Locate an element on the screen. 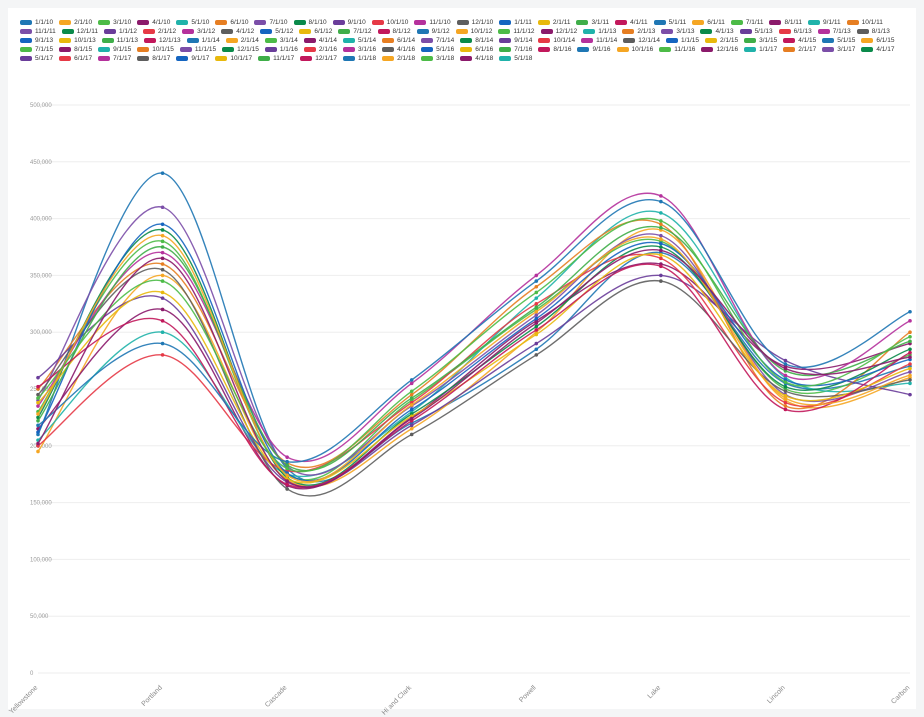  legend-item: 5/1/10 is located at coordinates (192, 22).